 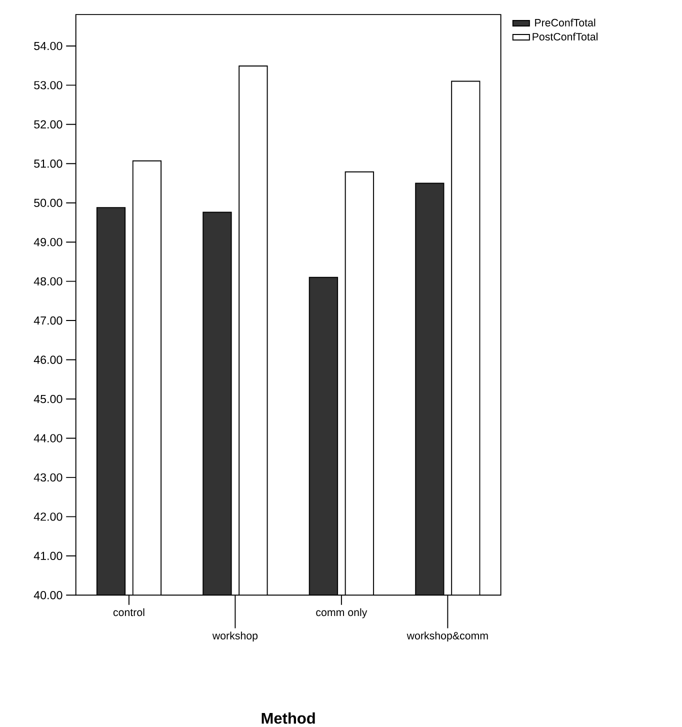 What do you see at coordinates (48, 516) in the screenshot?
I see `y-tick-label: 42.00` at bounding box center [48, 516].